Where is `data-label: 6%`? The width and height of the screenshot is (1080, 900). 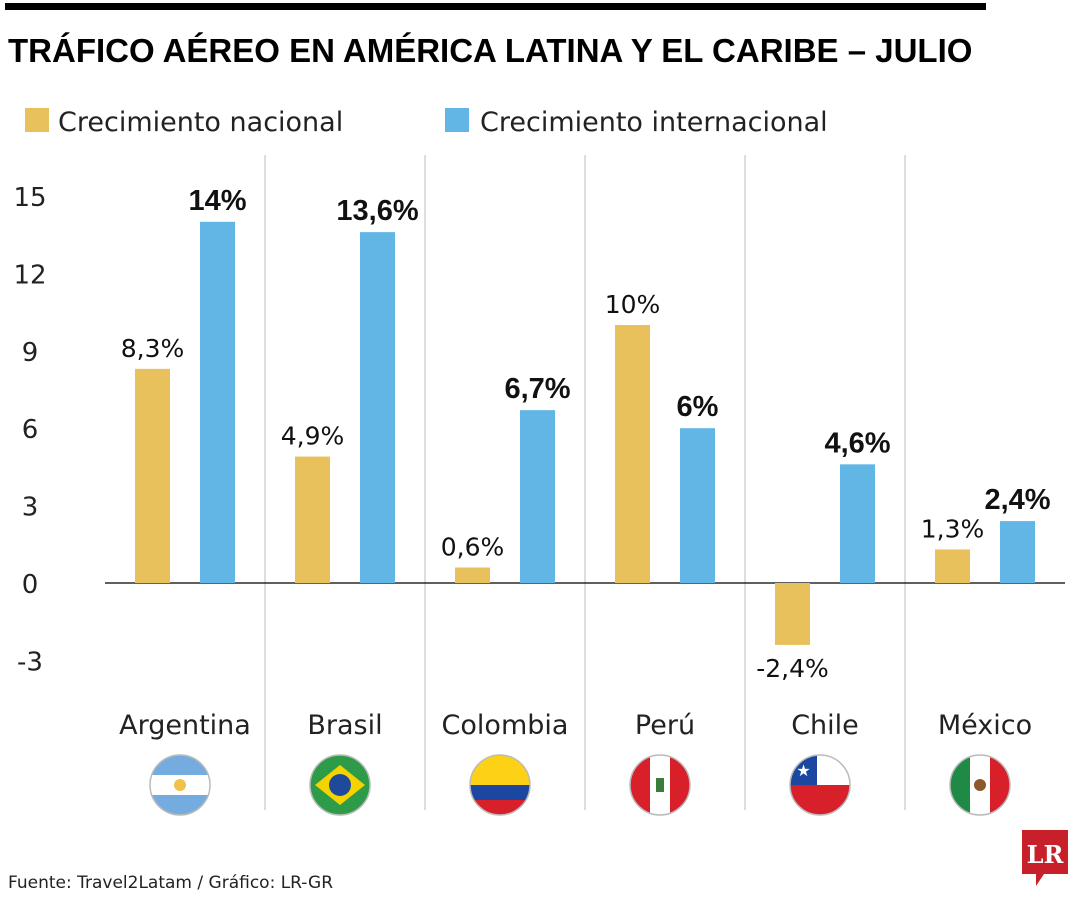 data-label: 6% is located at coordinates (698, 407).